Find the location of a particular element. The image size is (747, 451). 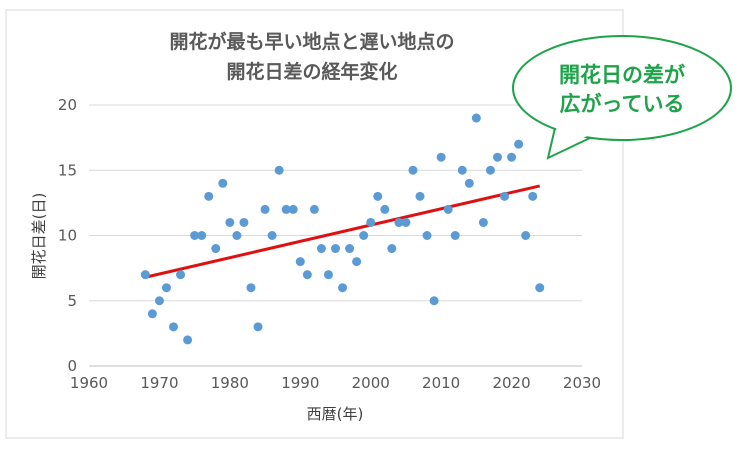

y-tick-label: 10 is located at coordinates (67, 236).